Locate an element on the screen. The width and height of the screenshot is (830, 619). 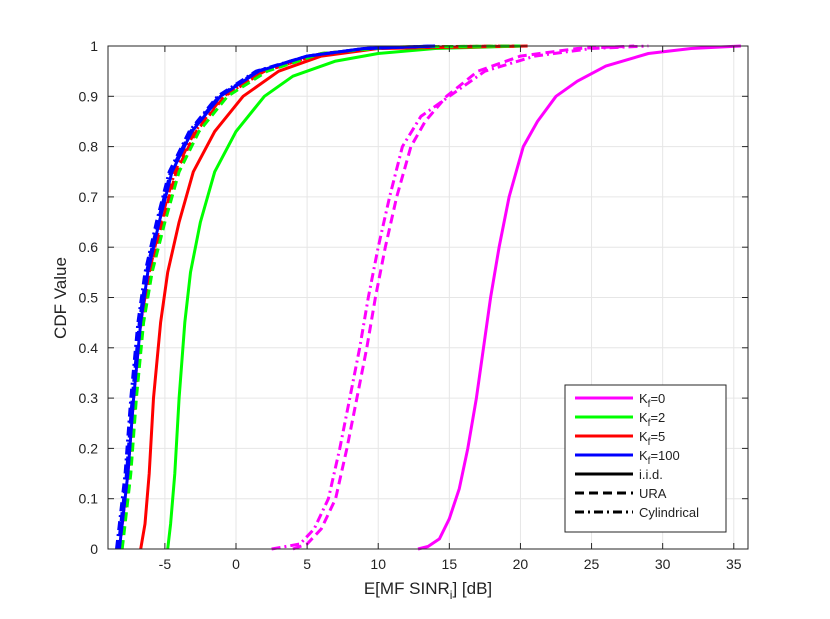
legend-entry-main: i.i.d. is located at coordinates (651, 474).